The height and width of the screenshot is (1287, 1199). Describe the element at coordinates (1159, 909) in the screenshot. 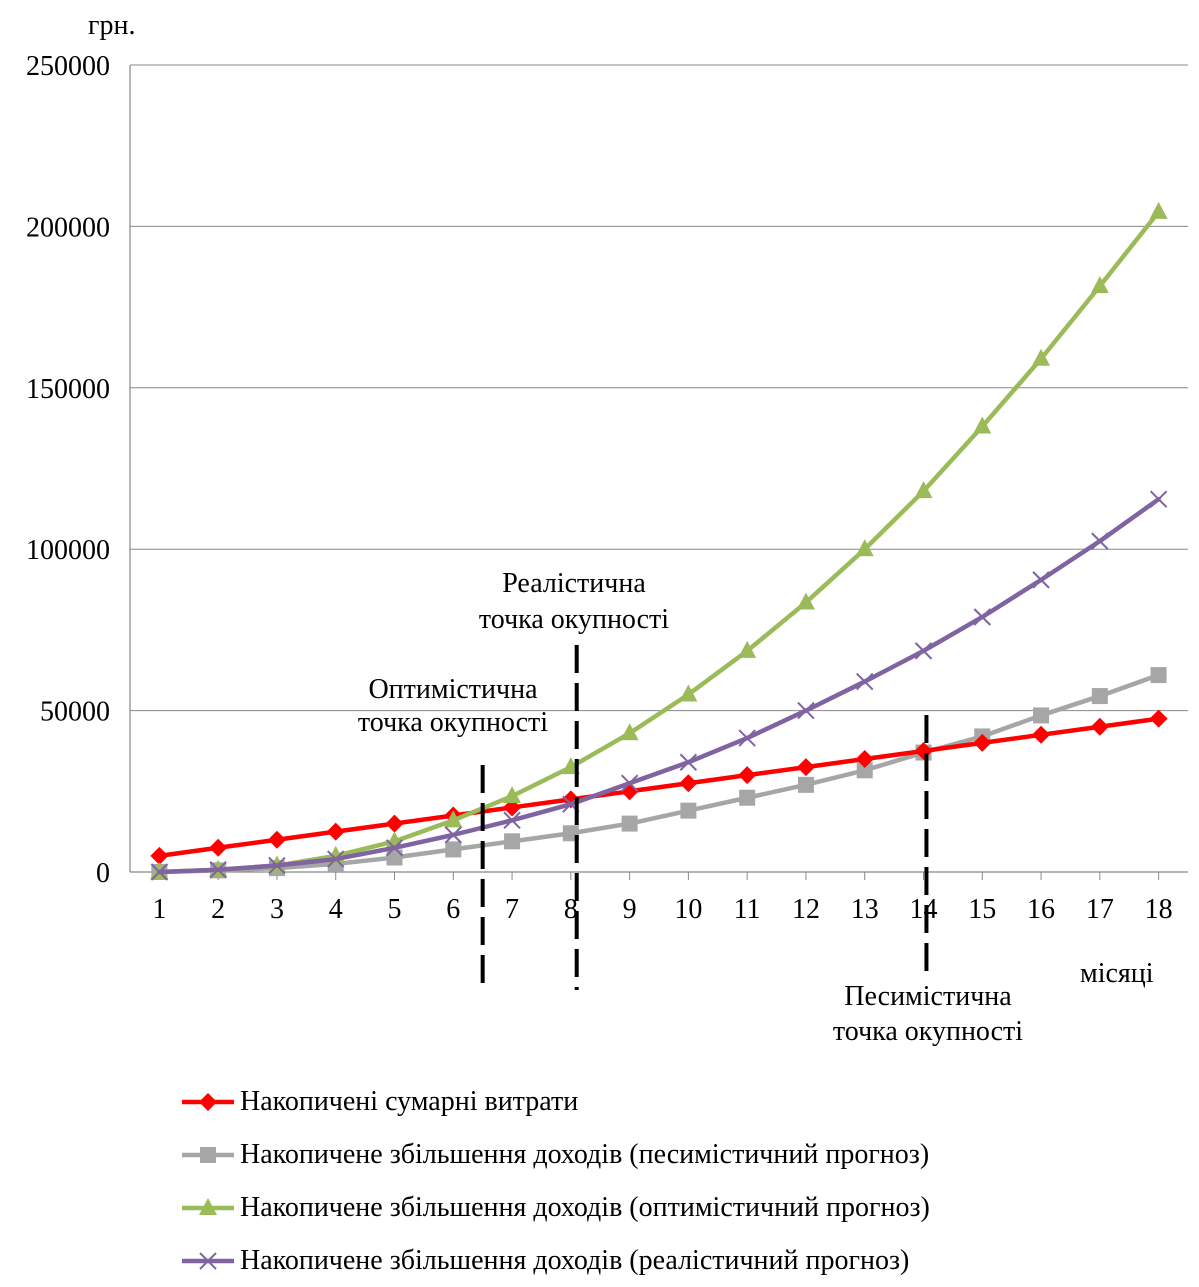

I see `x-tick-label: 18` at that location.